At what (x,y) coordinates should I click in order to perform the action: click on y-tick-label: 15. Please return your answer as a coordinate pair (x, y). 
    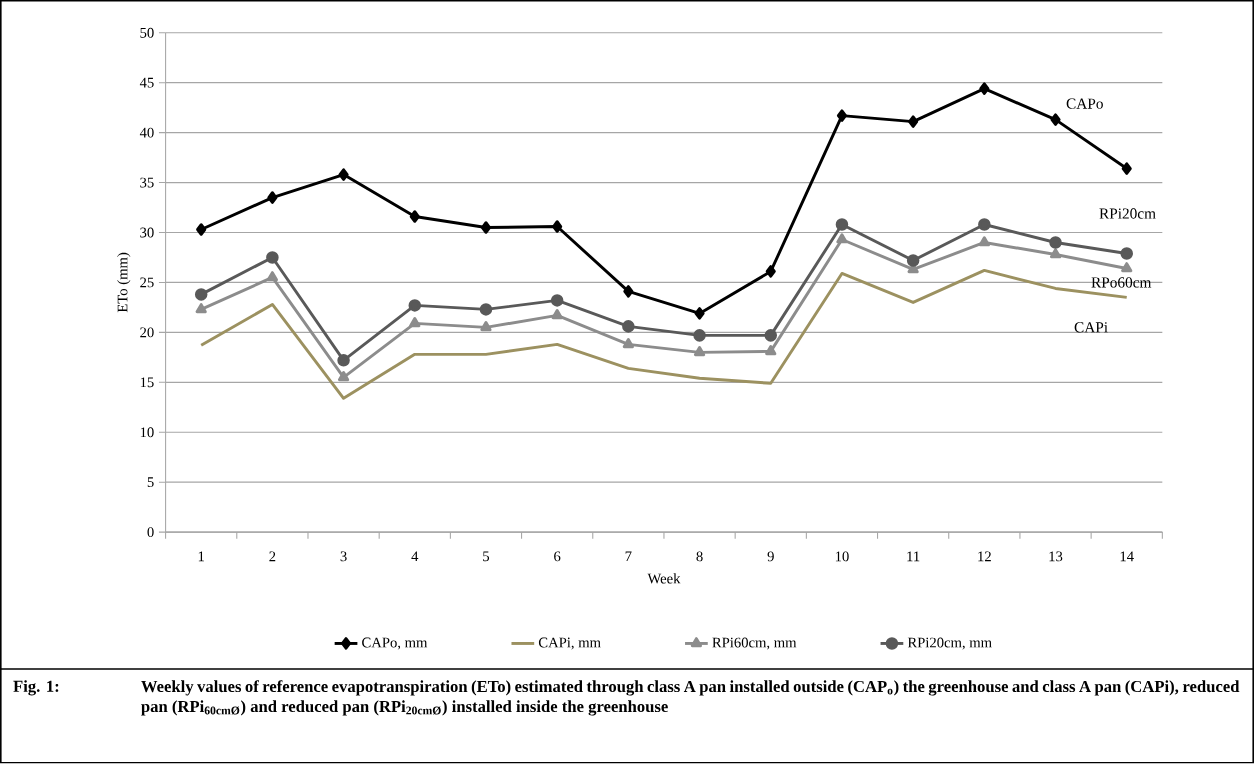
    Looking at the image, I should click on (147, 382).